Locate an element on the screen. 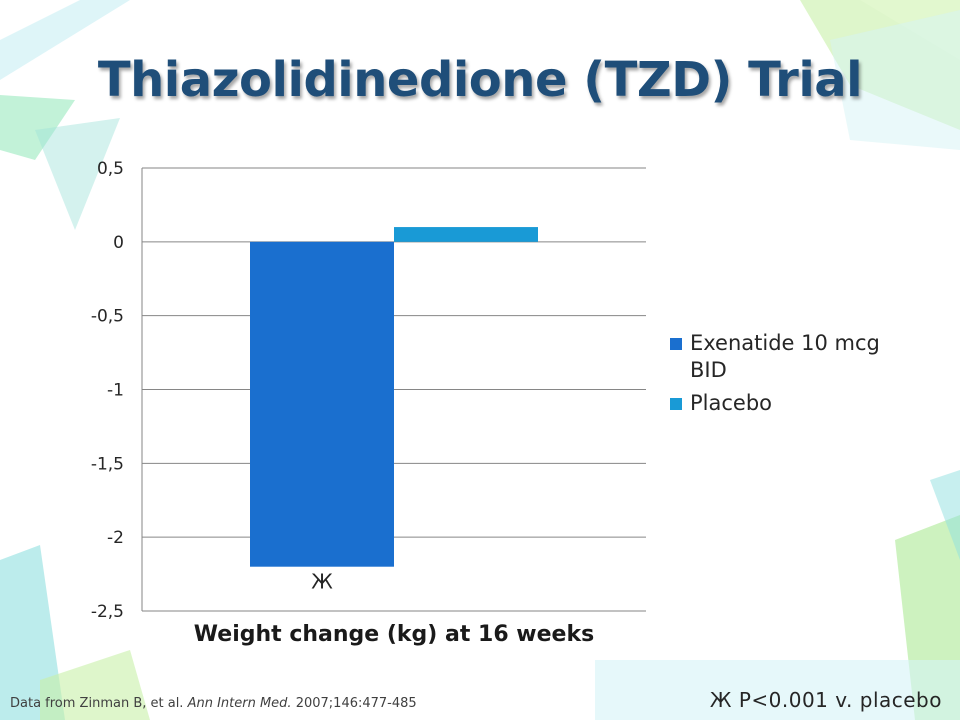 The image size is (960, 720). page-title: Thiazolidinedione (TZD) Trial is located at coordinates (480, 80).